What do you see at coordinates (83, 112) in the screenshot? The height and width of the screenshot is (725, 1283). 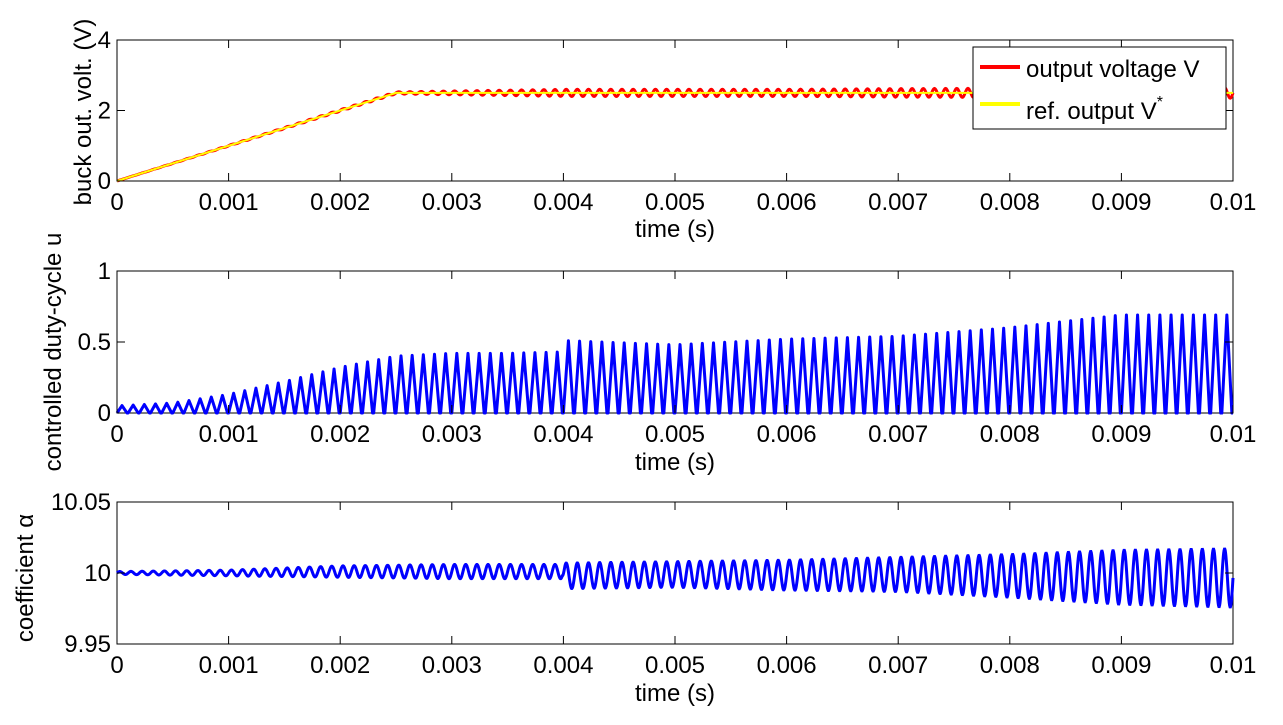 I see `y-axis-label: buck out. volt. (V)` at bounding box center [83, 112].